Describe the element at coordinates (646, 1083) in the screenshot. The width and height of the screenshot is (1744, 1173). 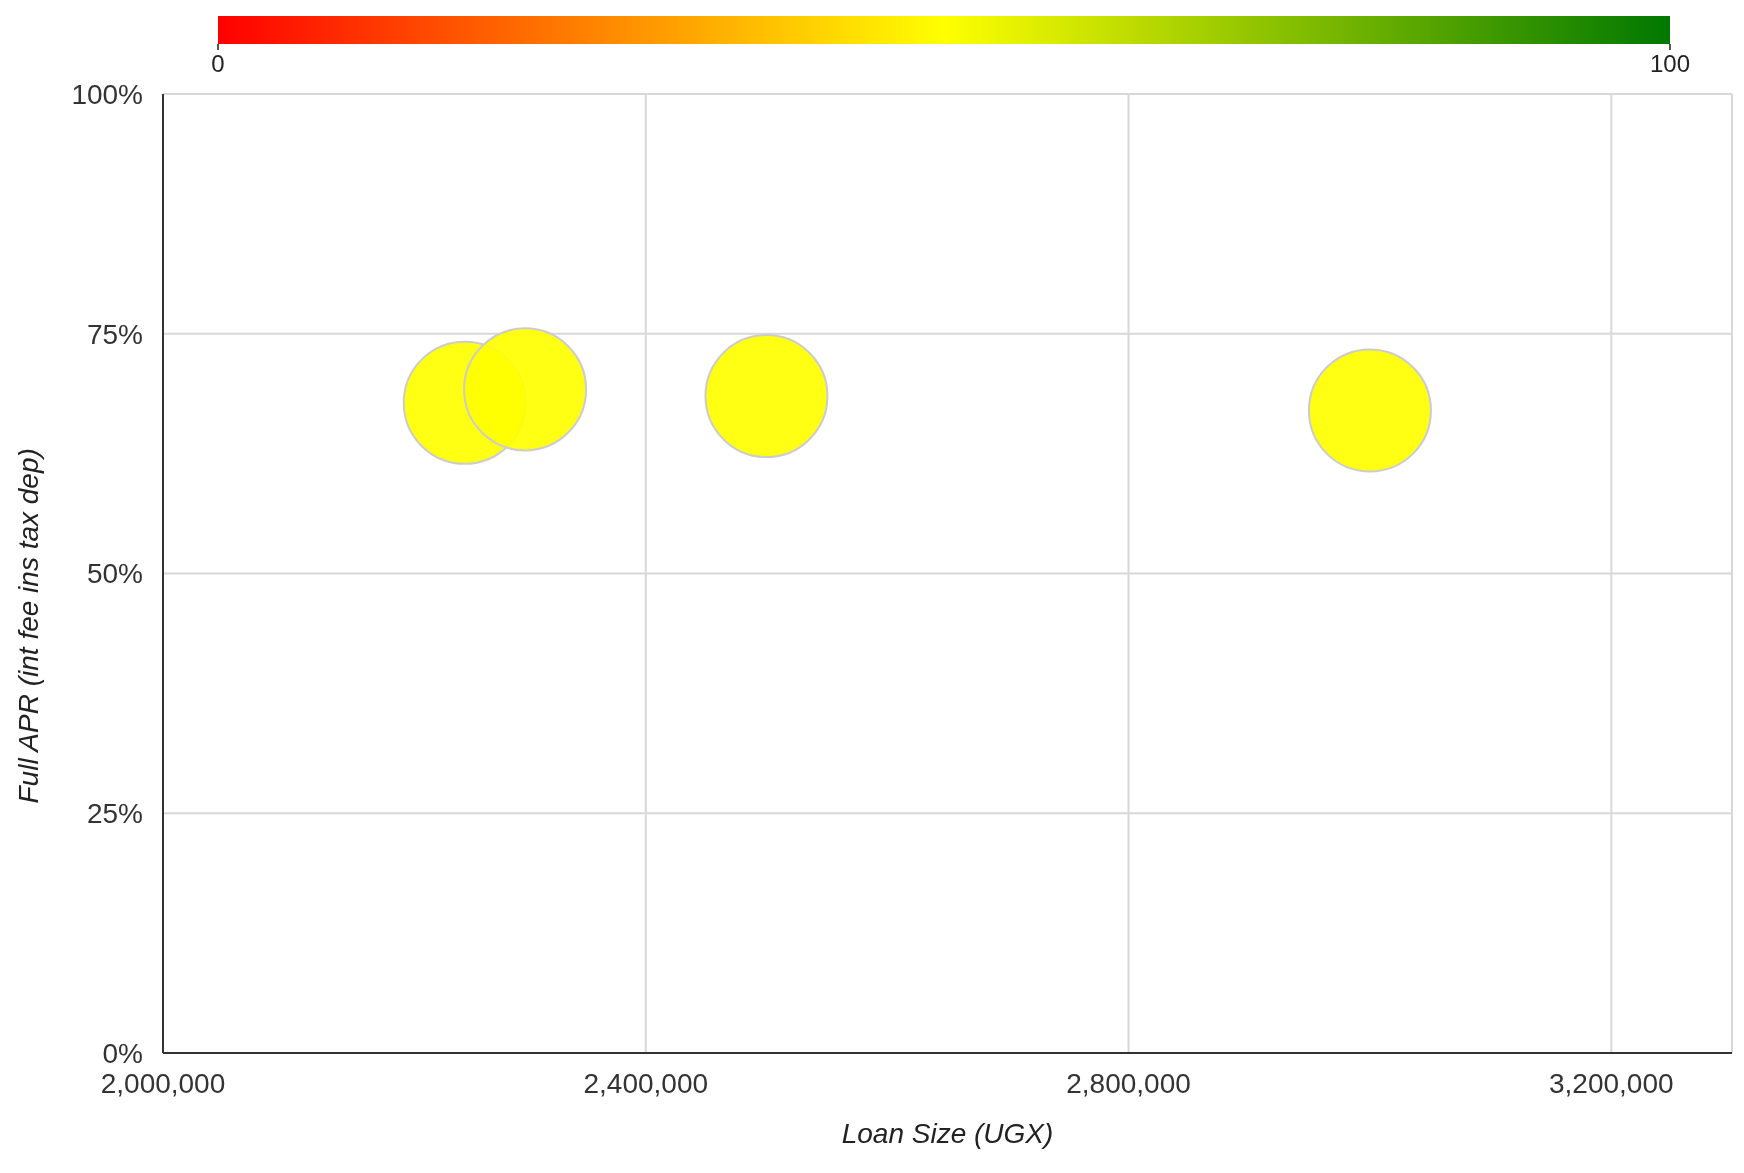
I see `x-tick-label: 2,400,000` at that location.